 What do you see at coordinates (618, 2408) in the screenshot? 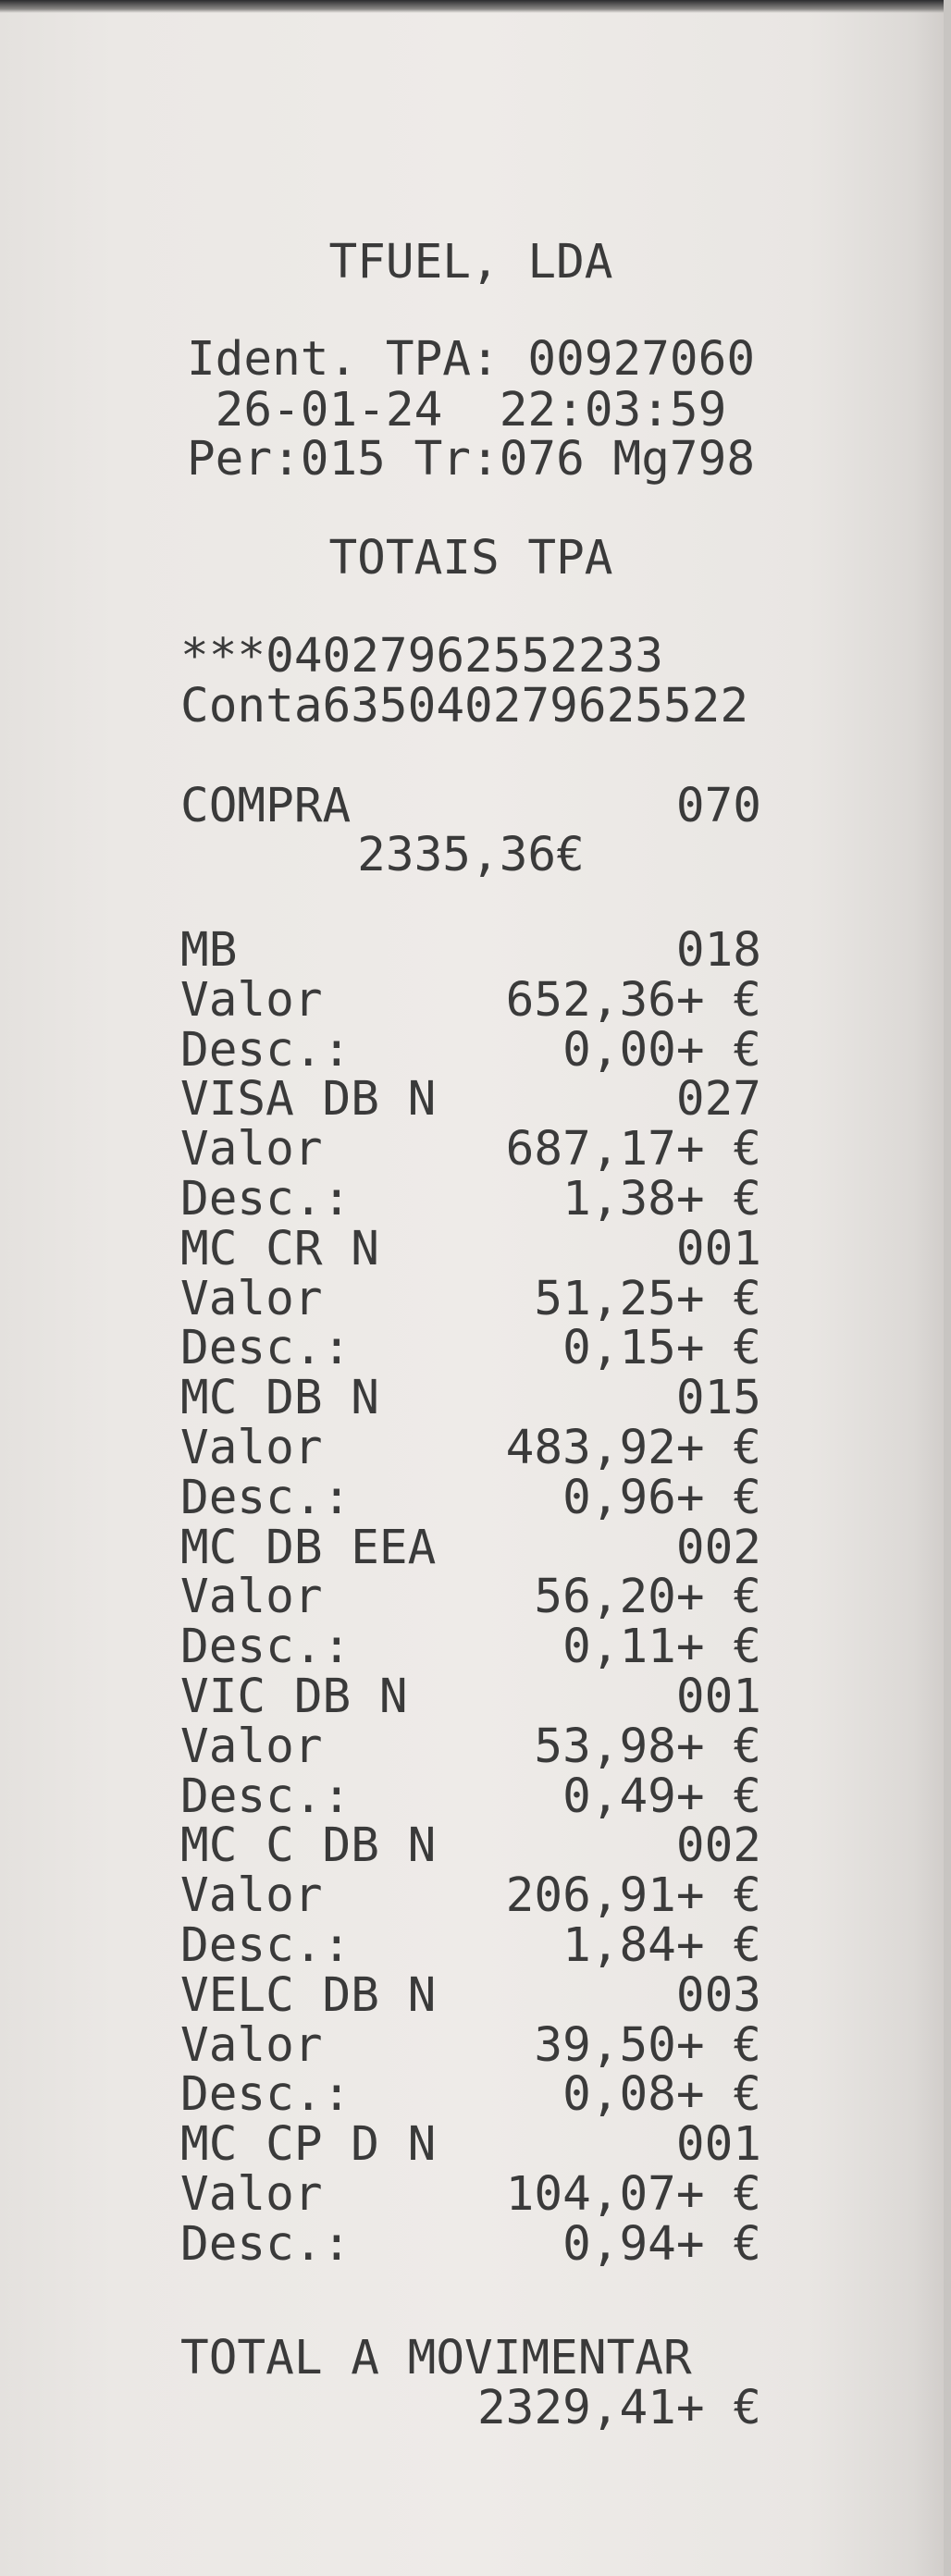
I see `total-amount: 2329,41+ €` at bounding box center [618, 2408].